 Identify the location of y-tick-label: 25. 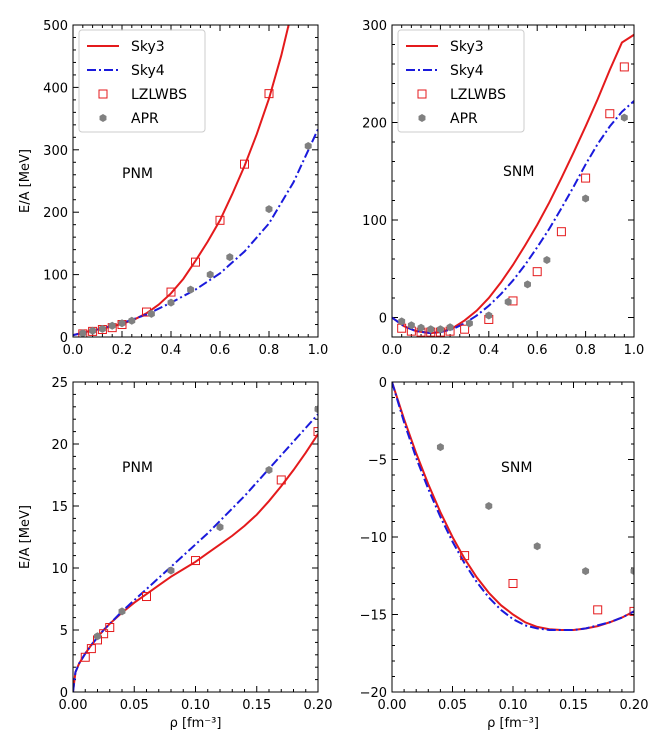
(59, 383).